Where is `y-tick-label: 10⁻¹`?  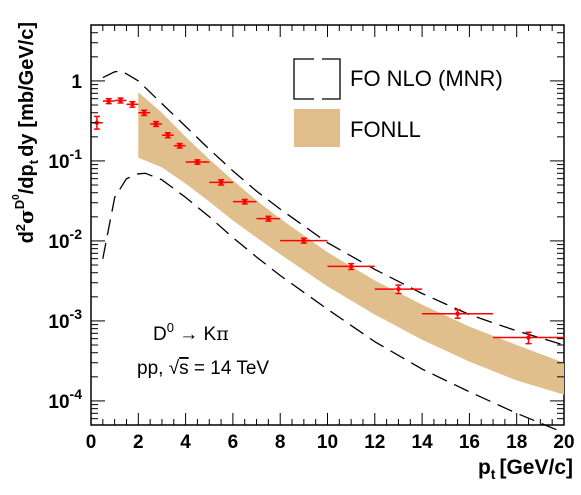
y-tick-label: 10⁻¹ is located at coordinates (65, 159).